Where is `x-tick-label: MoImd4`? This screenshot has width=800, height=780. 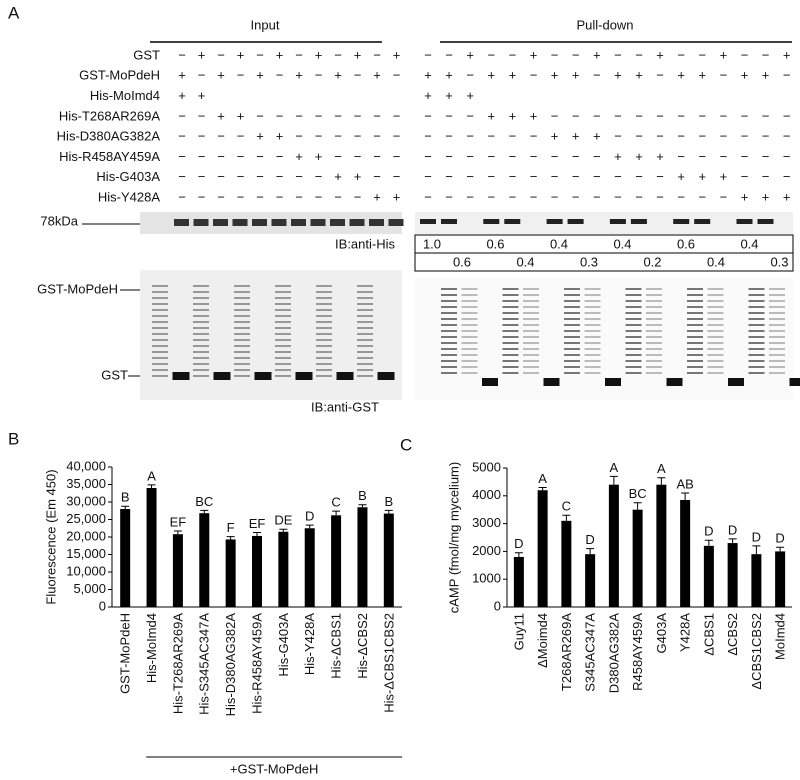
x-tick-label: MoImd4 is located at coordinates (780, 636).